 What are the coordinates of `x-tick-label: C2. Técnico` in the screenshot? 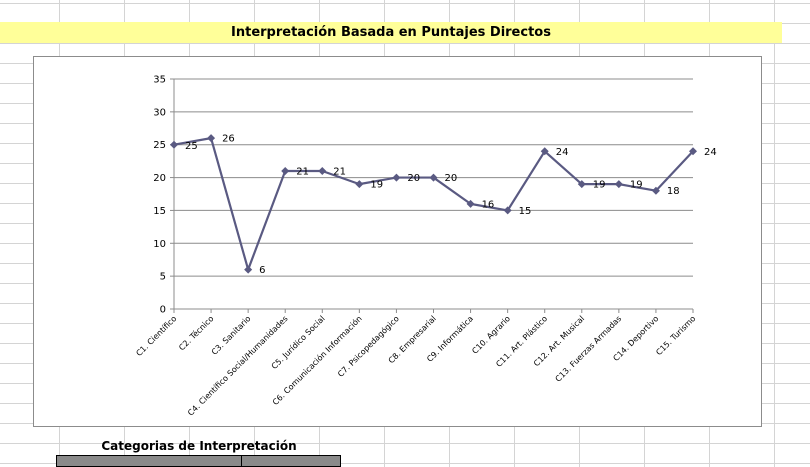 It's located at (195, 332).